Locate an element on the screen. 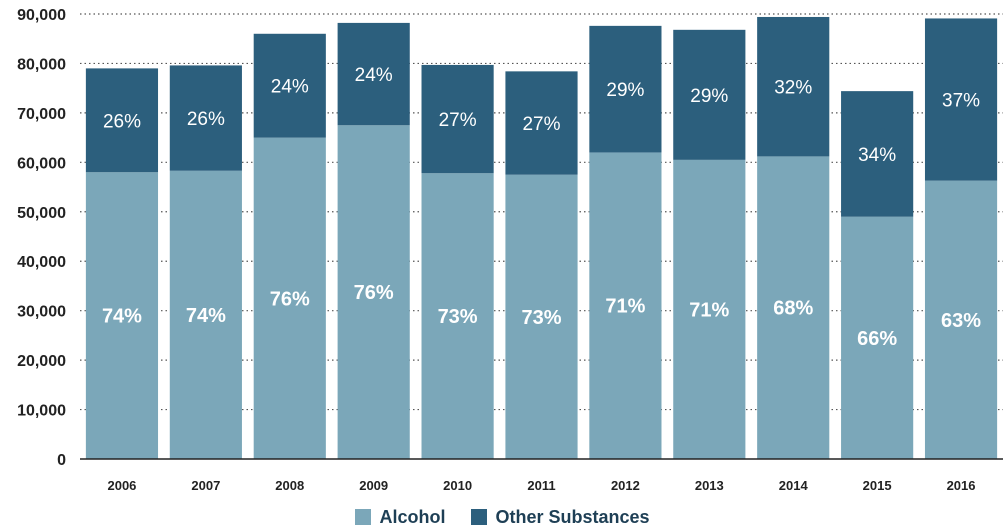 This screenshot has width=1005, height=529. legend-item-alcohol: Alcohol is located at coordinates (400, 517).